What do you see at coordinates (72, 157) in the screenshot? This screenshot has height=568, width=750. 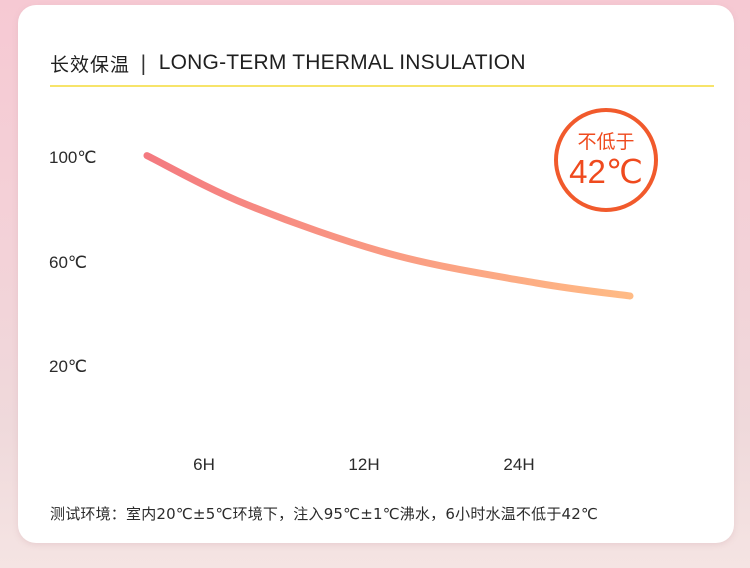 I see `y-tick-label: 100℃` at bounding box center [72, 157].